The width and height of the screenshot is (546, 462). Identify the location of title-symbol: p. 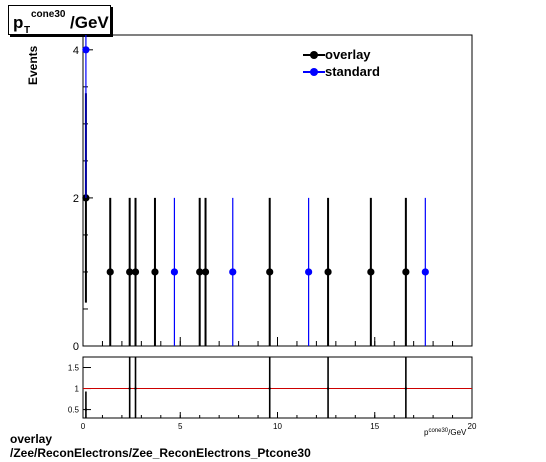
(18, 22).